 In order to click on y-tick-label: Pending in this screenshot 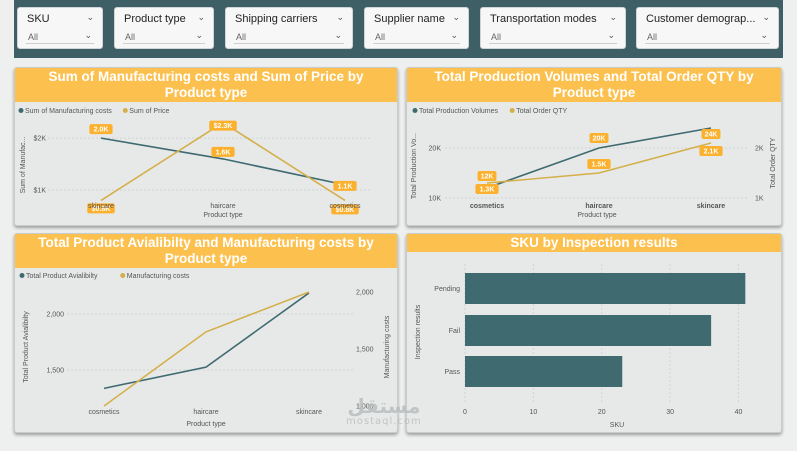, I will do `click(447, 289)`.